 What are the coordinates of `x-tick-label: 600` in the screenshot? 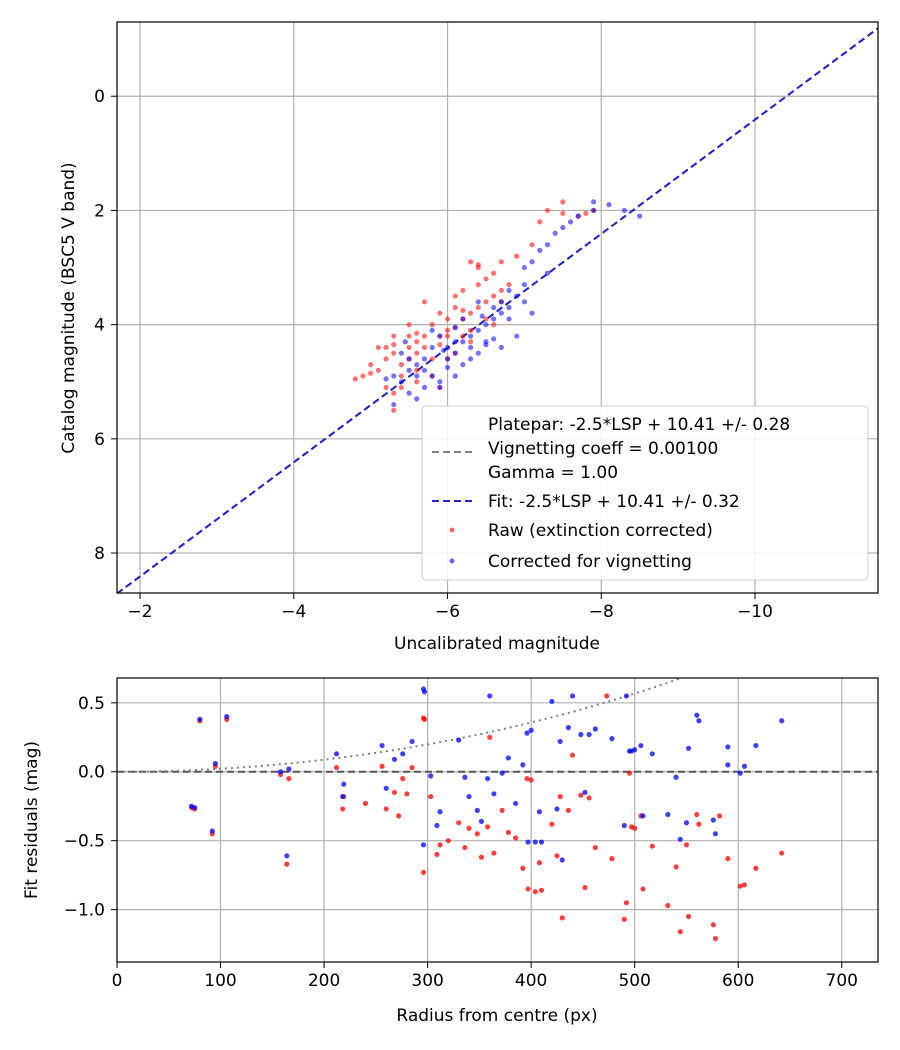 It's located at (738, 981).